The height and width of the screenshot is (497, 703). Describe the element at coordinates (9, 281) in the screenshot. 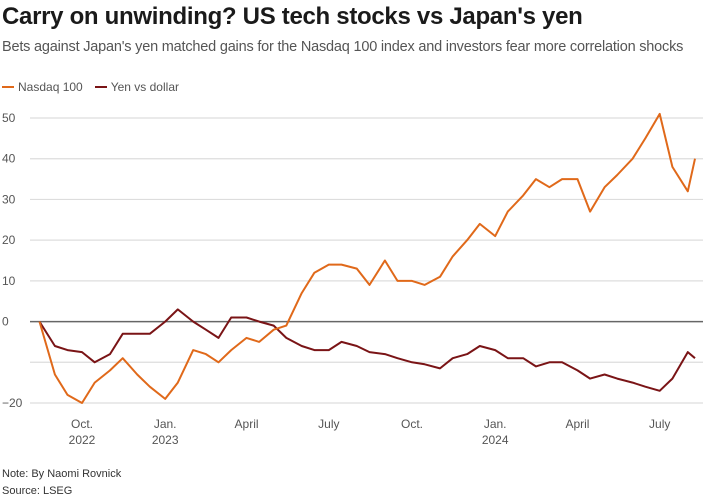

I see `y-tick-label: 10` at that location.